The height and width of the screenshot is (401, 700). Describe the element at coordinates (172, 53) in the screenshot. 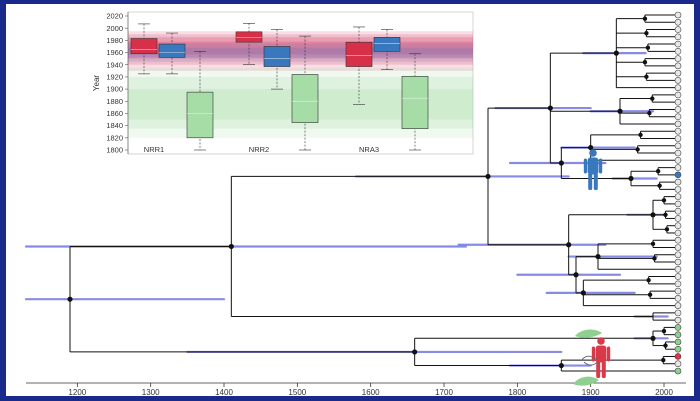

I see `box-blue-nrr1` at that location.